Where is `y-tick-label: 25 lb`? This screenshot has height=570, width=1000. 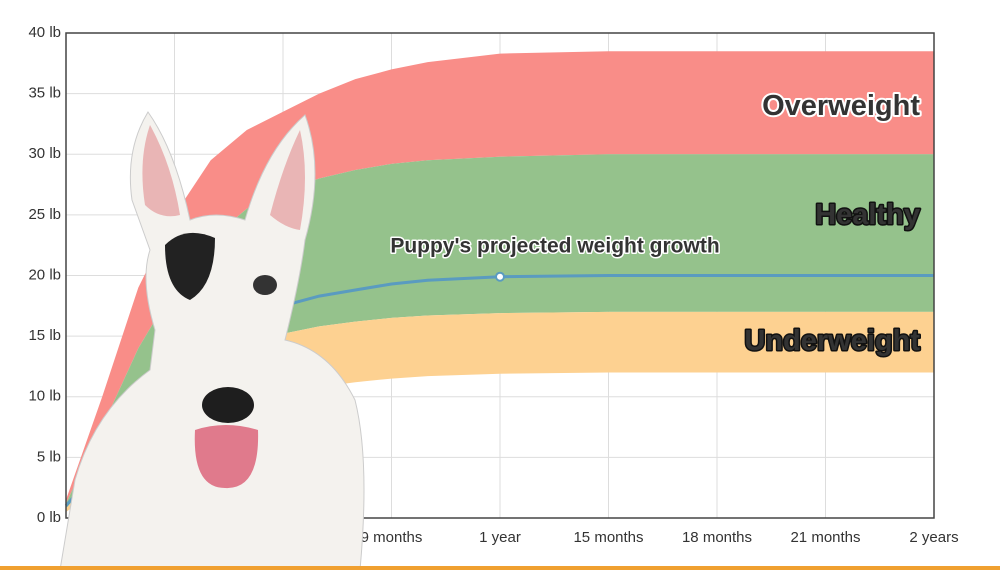
y-tick-label: 25 lb is located at coordinates (44, 214).